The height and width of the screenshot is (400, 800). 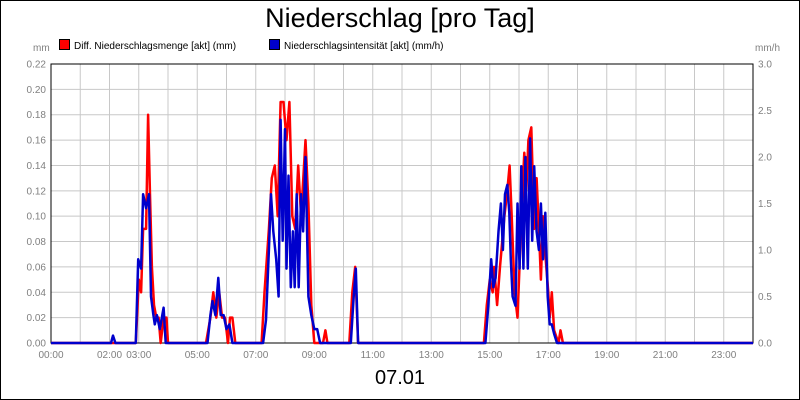 I want to click on chart-title: Niederschlag [pro Tag], so click(x=400, y=18).